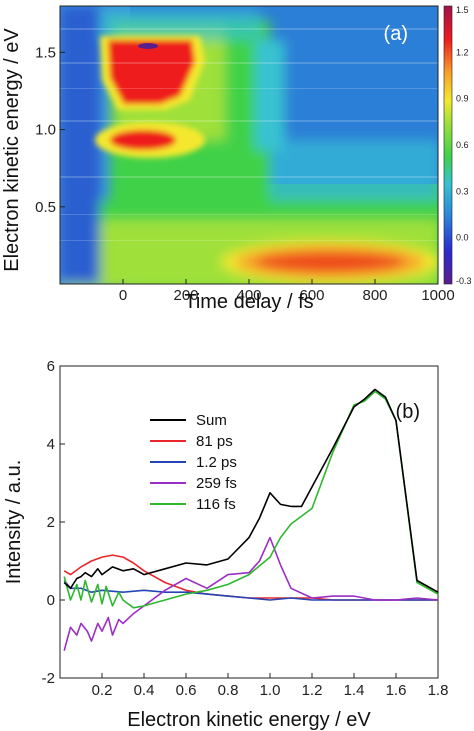 Image resolution: width=474 pixels, height=731 pixels. What do you see at coordinates (462, 52) in the screenshot?
I see `colorbar-tick-label: 1.2` at bounding box center [462, 52].